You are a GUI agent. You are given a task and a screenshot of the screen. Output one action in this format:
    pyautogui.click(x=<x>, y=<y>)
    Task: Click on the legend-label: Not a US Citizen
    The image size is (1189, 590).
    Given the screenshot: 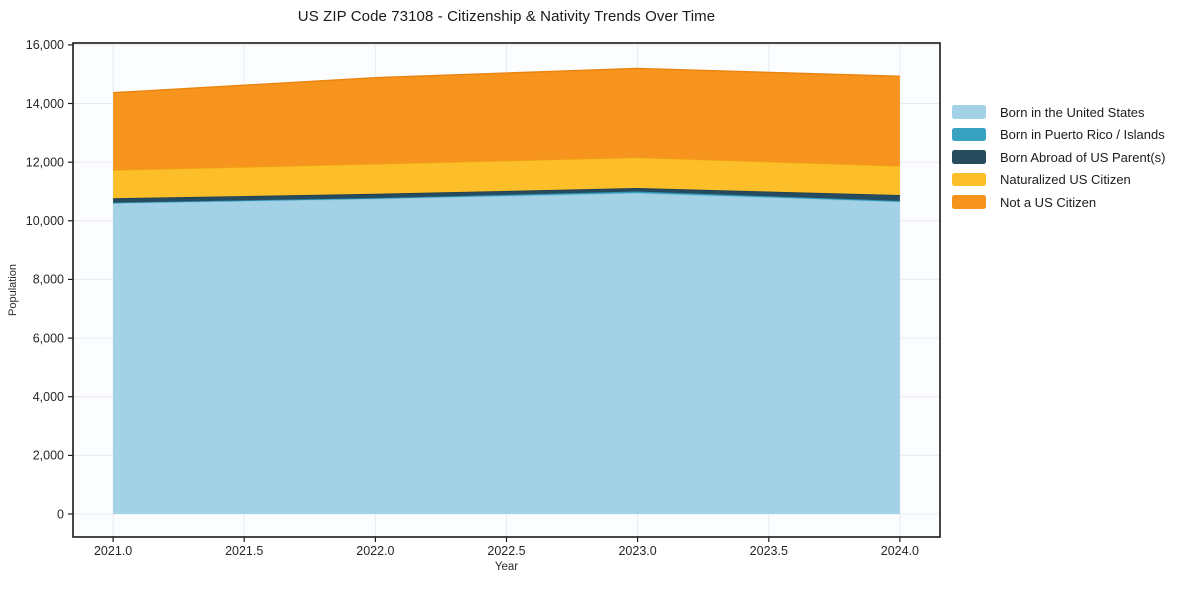 What is the action you would take?
    pyautogui.click(x=1048, y=202)
    